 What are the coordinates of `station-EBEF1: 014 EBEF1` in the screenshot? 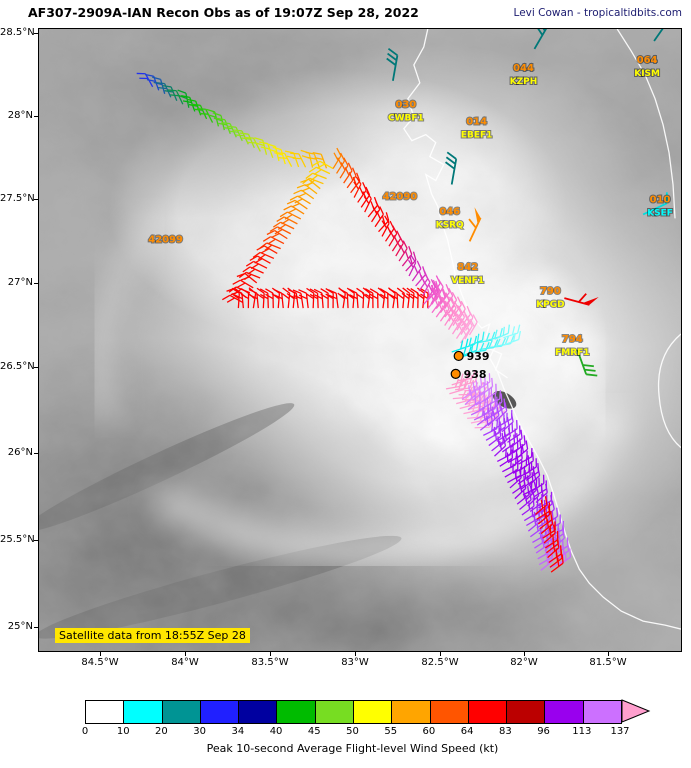 It's located at (476, 129).